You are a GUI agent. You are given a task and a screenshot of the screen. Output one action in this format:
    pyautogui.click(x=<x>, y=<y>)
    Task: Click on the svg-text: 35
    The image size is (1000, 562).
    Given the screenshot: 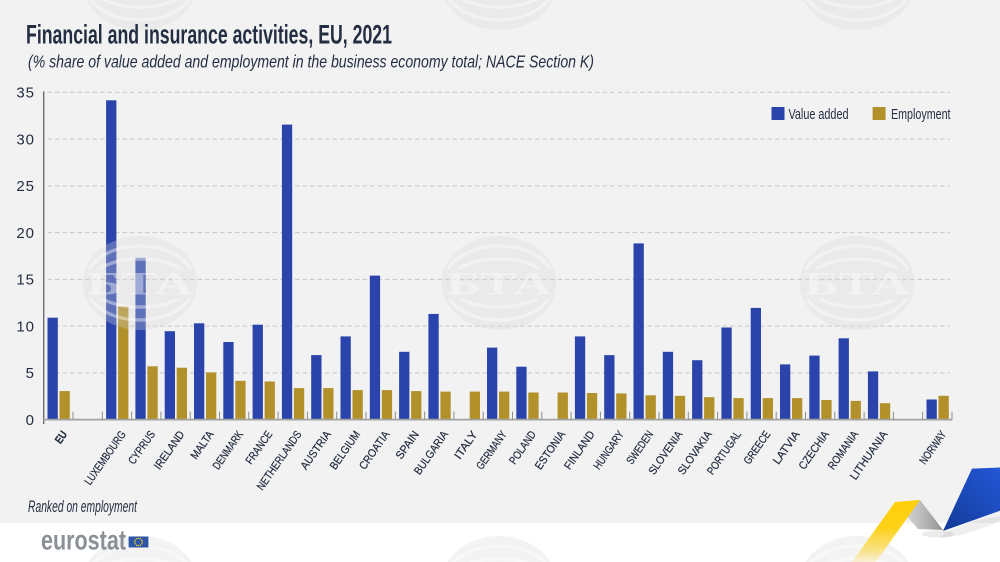 What is the action you would take?
    pyautogui.click(x=25, y=93)
    